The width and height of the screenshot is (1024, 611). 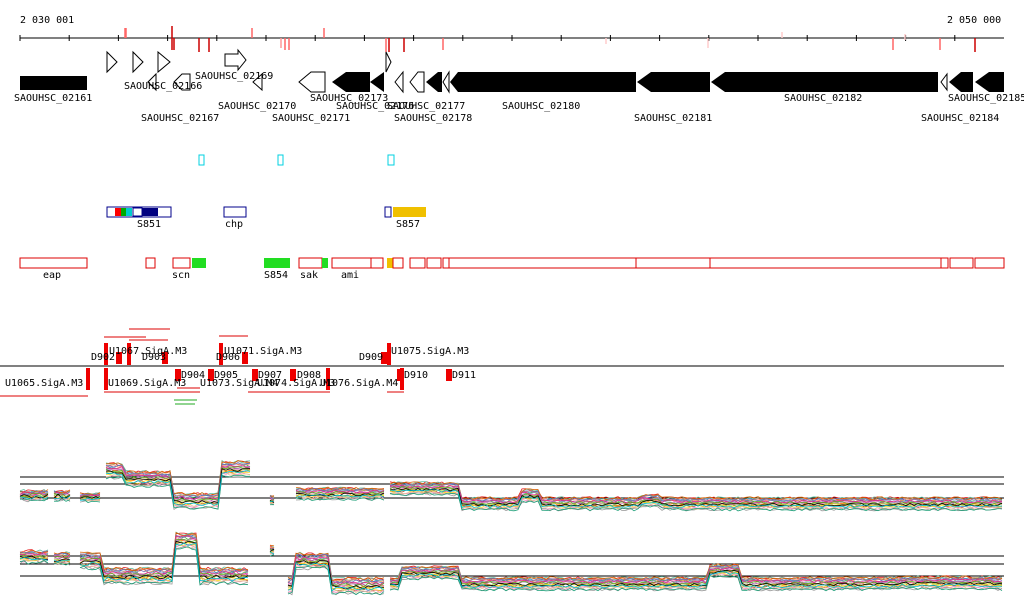 I want to click on gene-label: SAOUHSC_02177, so click(x=426, y=106).